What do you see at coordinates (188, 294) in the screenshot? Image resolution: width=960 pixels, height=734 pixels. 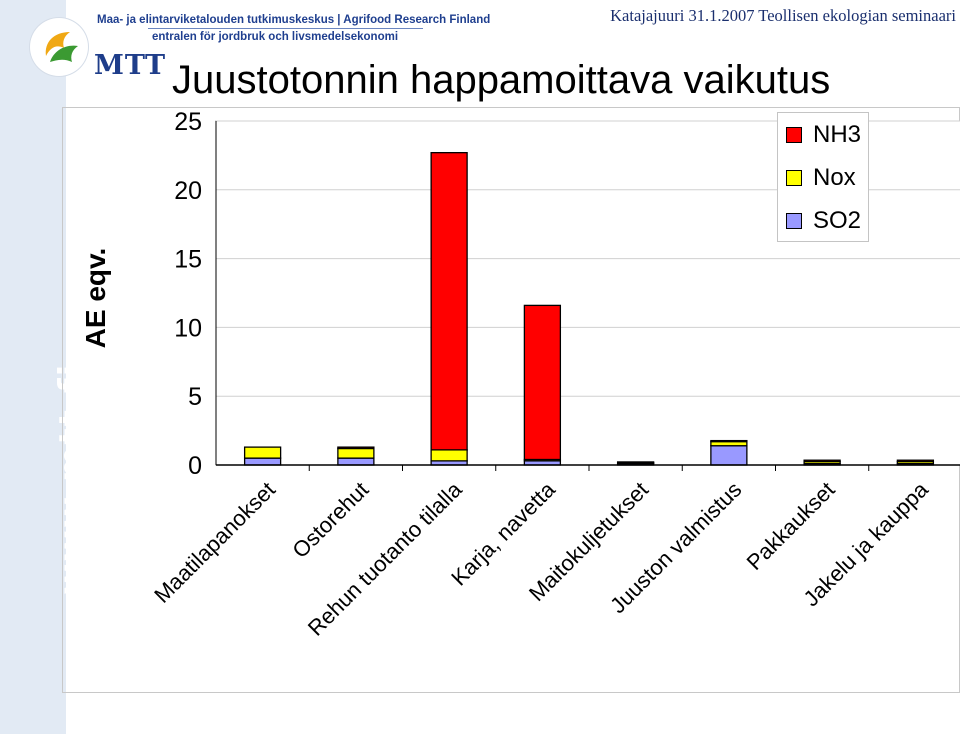 I see `y-axis-ticks: 0 5 10 15 20 25` at bounding box center [188, 294].